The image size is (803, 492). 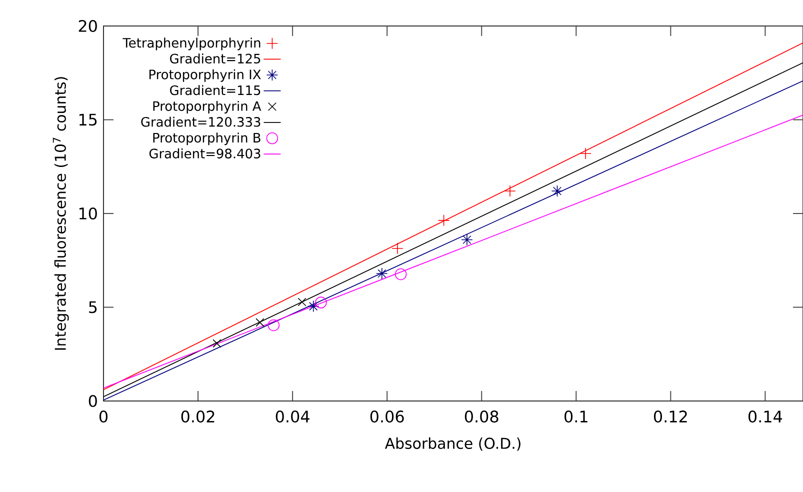 I want to click on y-tick-label: 0, so click(x=92, y=401).